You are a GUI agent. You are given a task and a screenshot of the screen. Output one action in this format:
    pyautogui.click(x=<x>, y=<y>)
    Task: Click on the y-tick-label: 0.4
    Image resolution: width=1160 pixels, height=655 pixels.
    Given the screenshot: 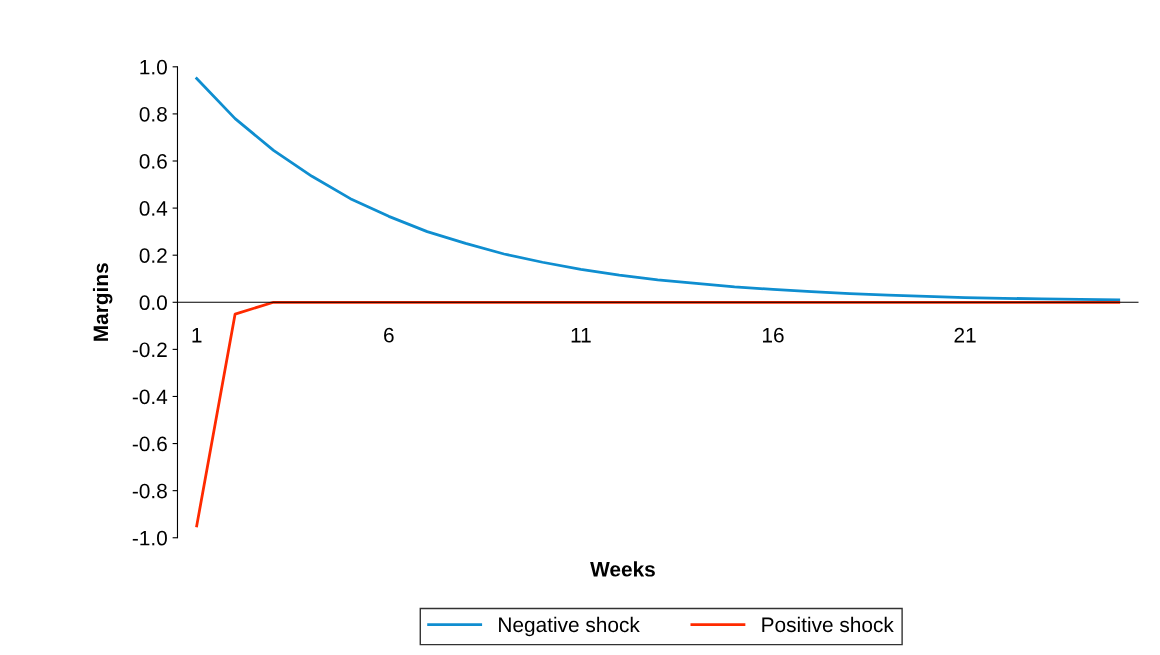 What is the action you would take?
    pyautogui.click(x=153, y=208)
    